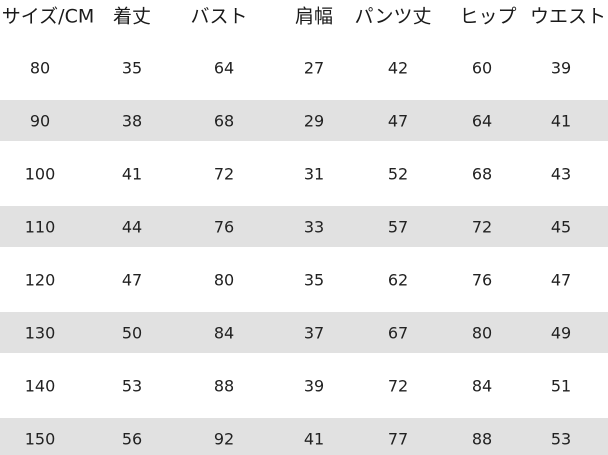  What do you see at coordinates (398, 280) in the screenshot?
I see `table-cell: 62` at bounding box center [398, 280].